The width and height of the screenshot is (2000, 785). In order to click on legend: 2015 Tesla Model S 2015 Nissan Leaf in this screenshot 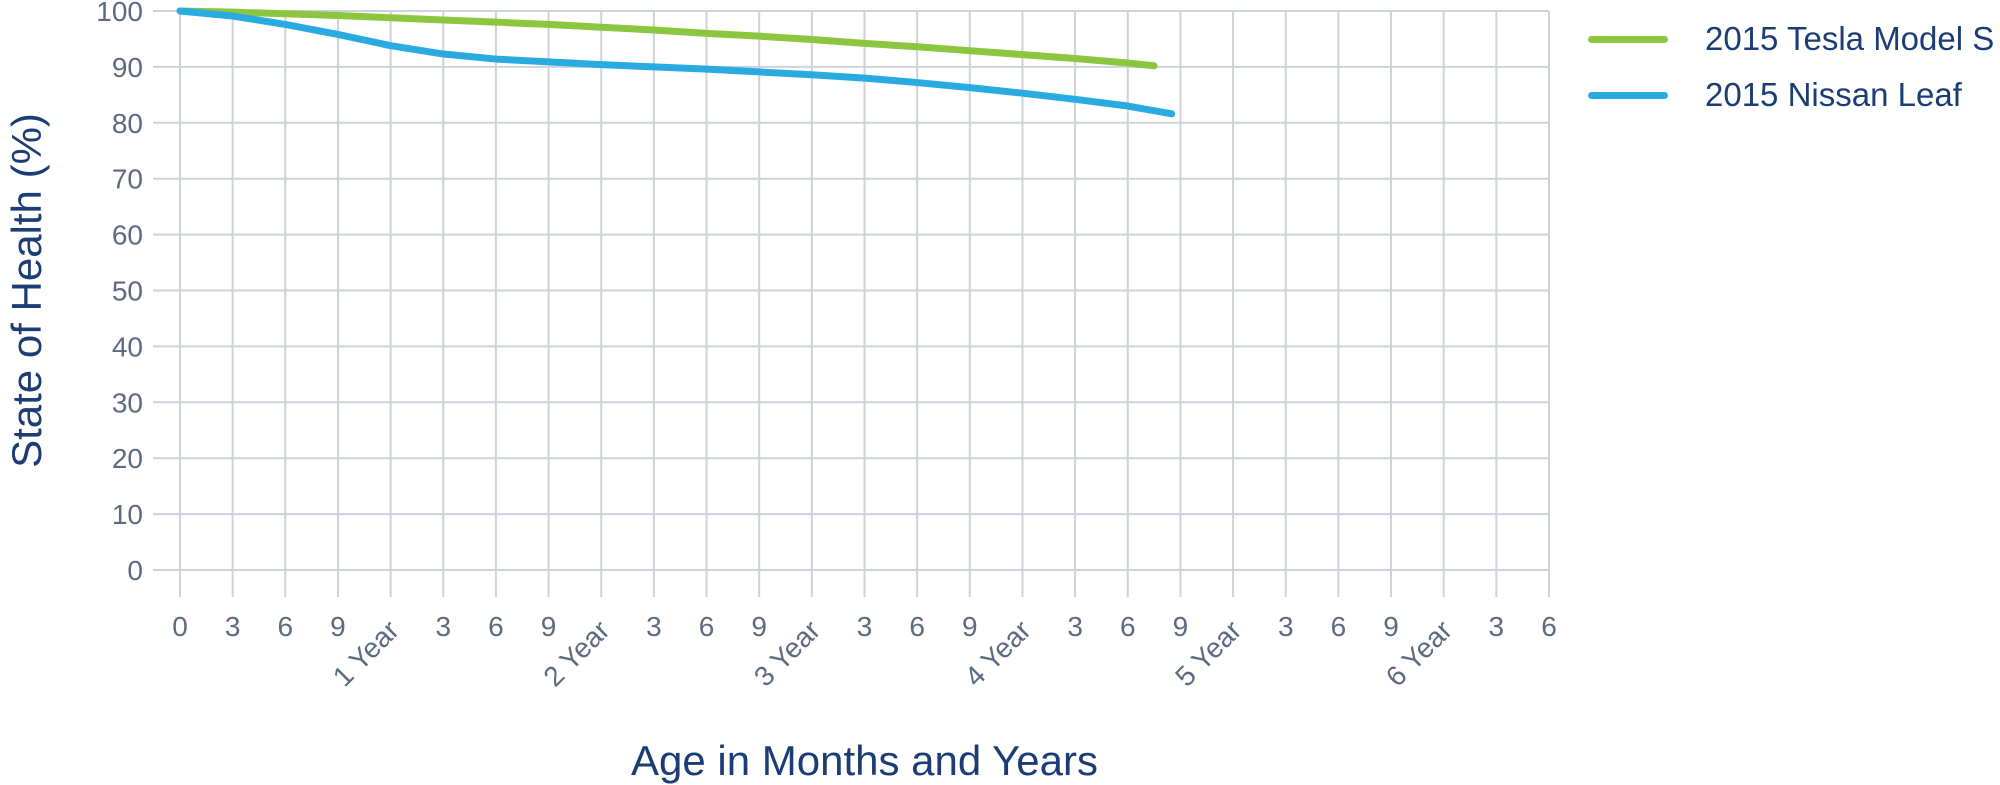, I will do `click(1791, 76)`.